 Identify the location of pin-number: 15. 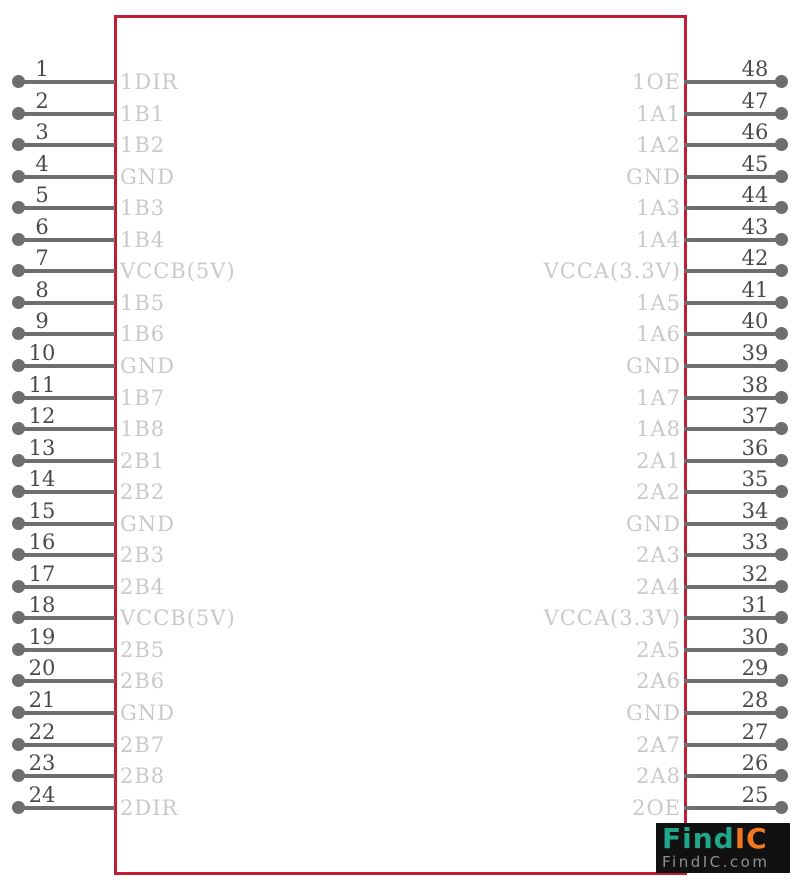
(42, 510).